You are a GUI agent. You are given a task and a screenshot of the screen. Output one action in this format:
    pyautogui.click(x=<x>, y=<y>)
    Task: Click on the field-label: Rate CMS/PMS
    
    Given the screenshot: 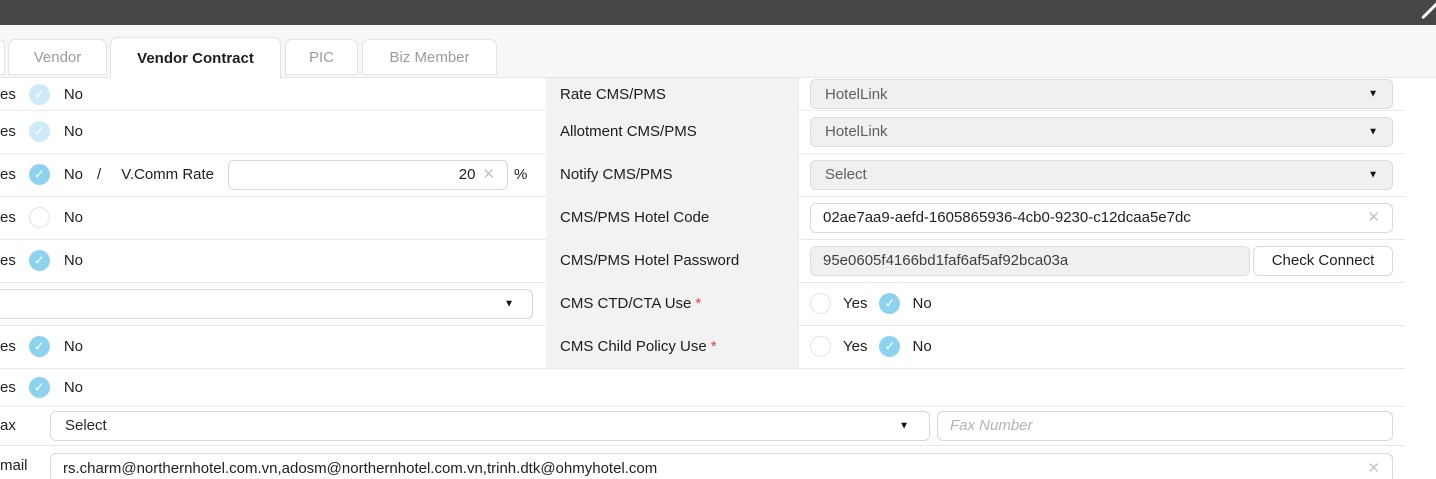 What is the action you would take?
    pyautogui.click(x=613, y=94)
    